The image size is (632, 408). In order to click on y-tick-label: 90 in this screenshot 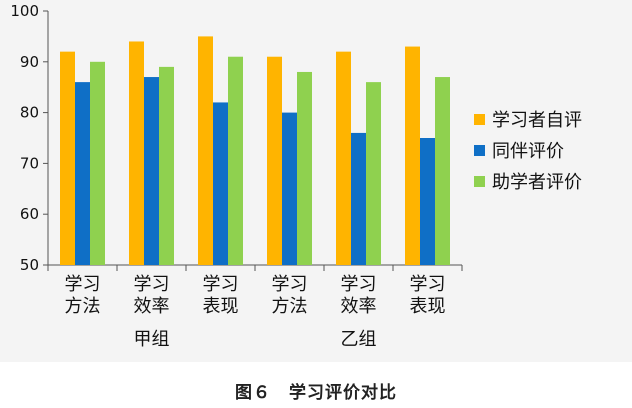, I will do `click(29, 62)`.